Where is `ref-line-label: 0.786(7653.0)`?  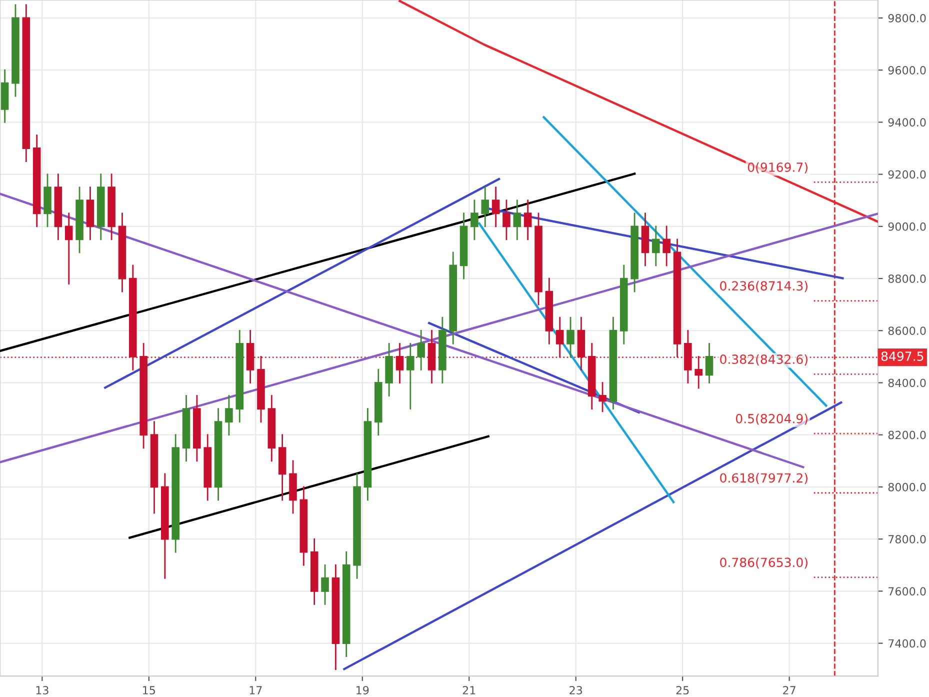 ref-line-label: 0.786(7653.0) is located at coordinates (764, 563).